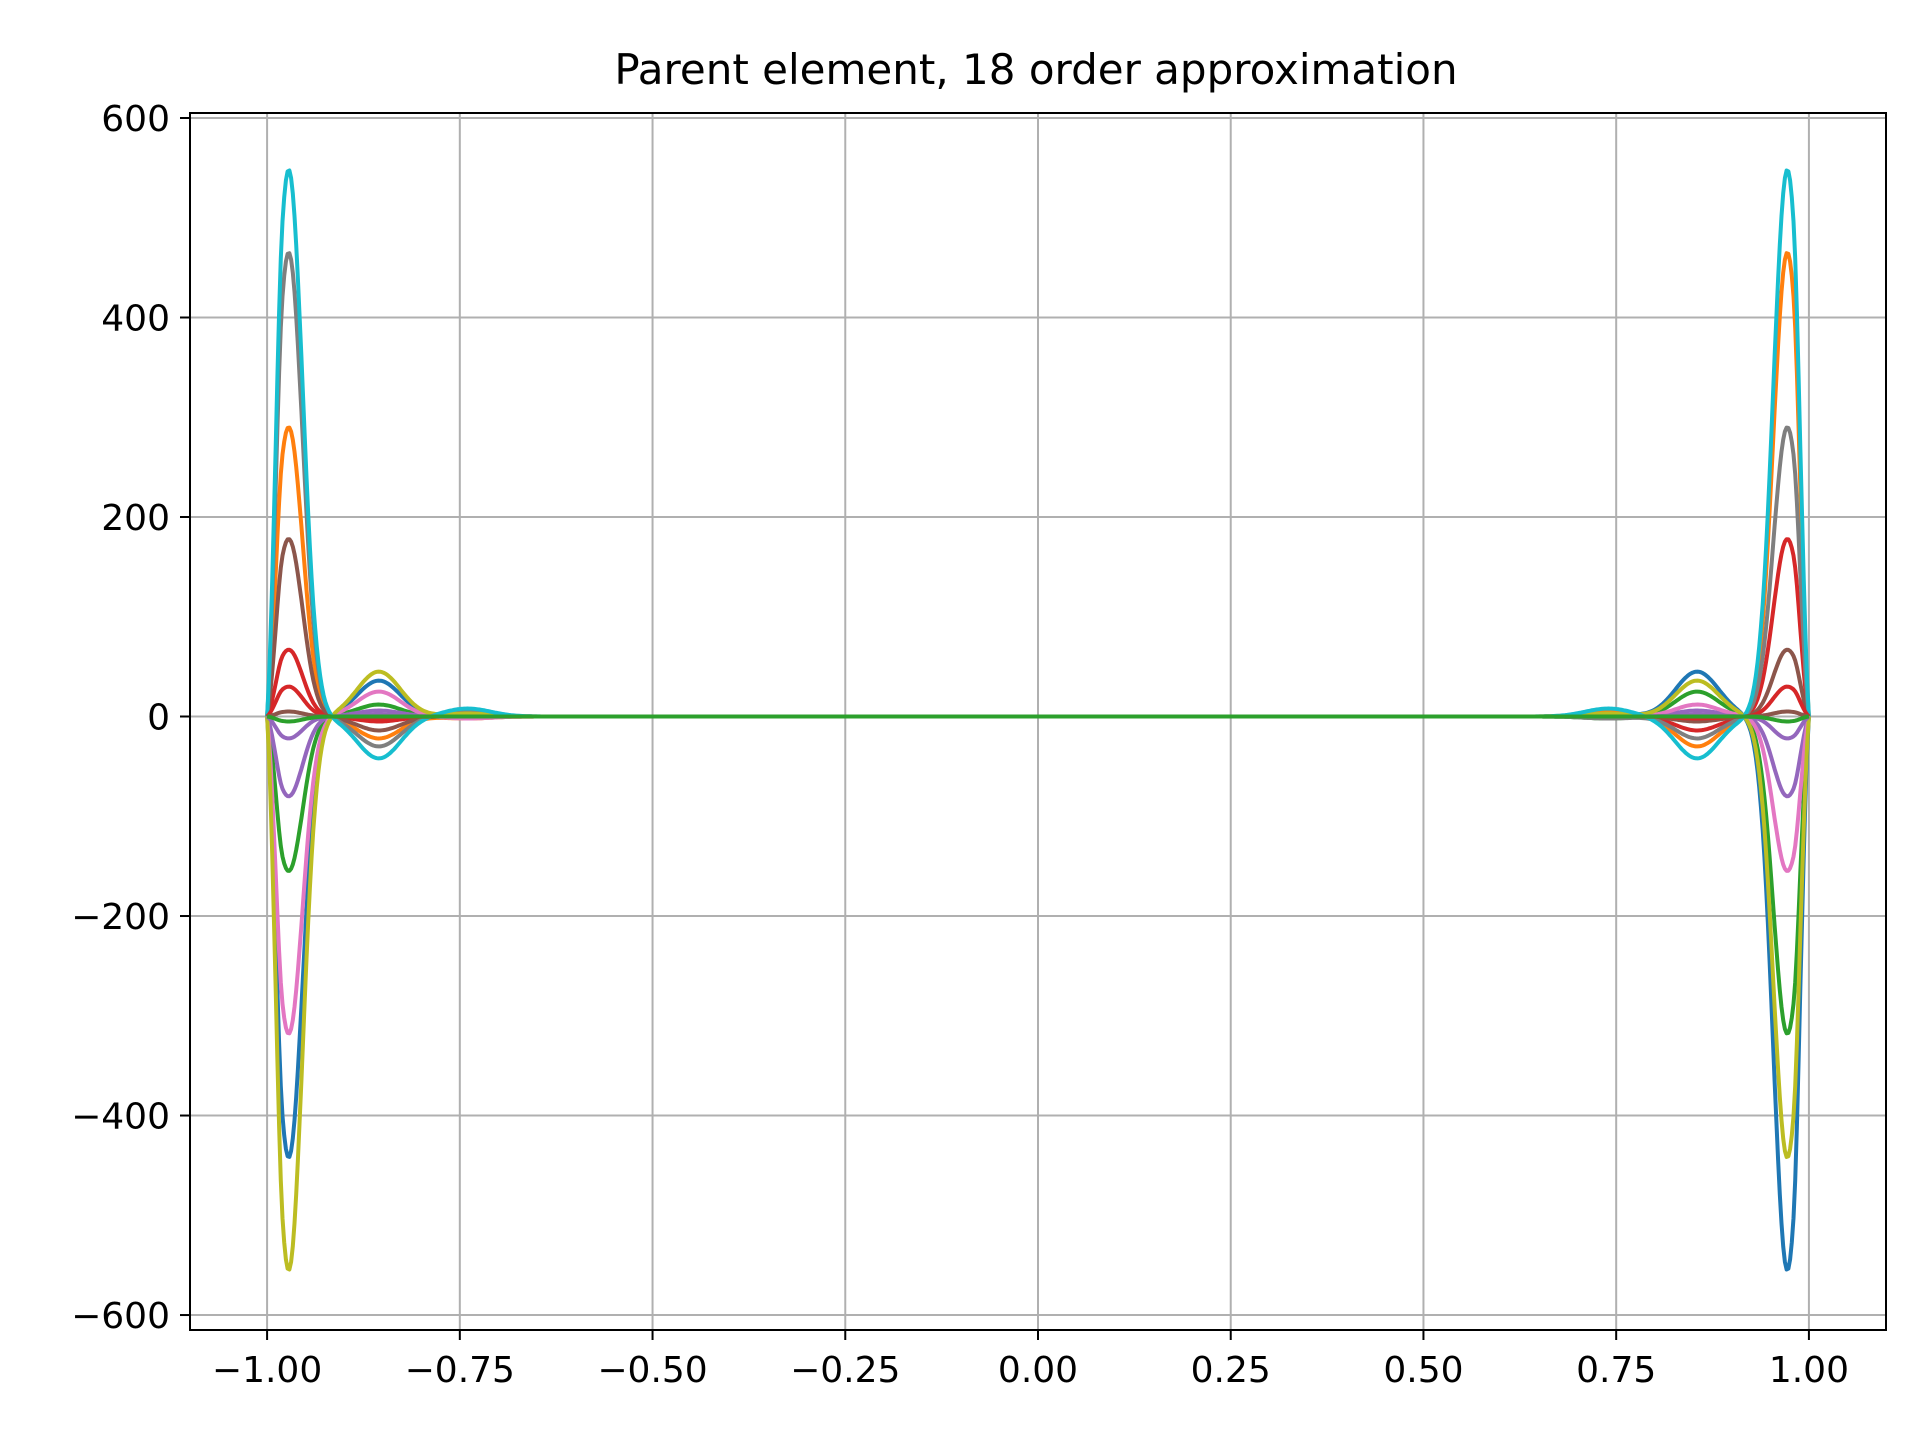  What do you see at coordinates (1809, 1370) in the screenshot?
I see `x-tick-label: 1.00` at bounding box center [1809, 1370].